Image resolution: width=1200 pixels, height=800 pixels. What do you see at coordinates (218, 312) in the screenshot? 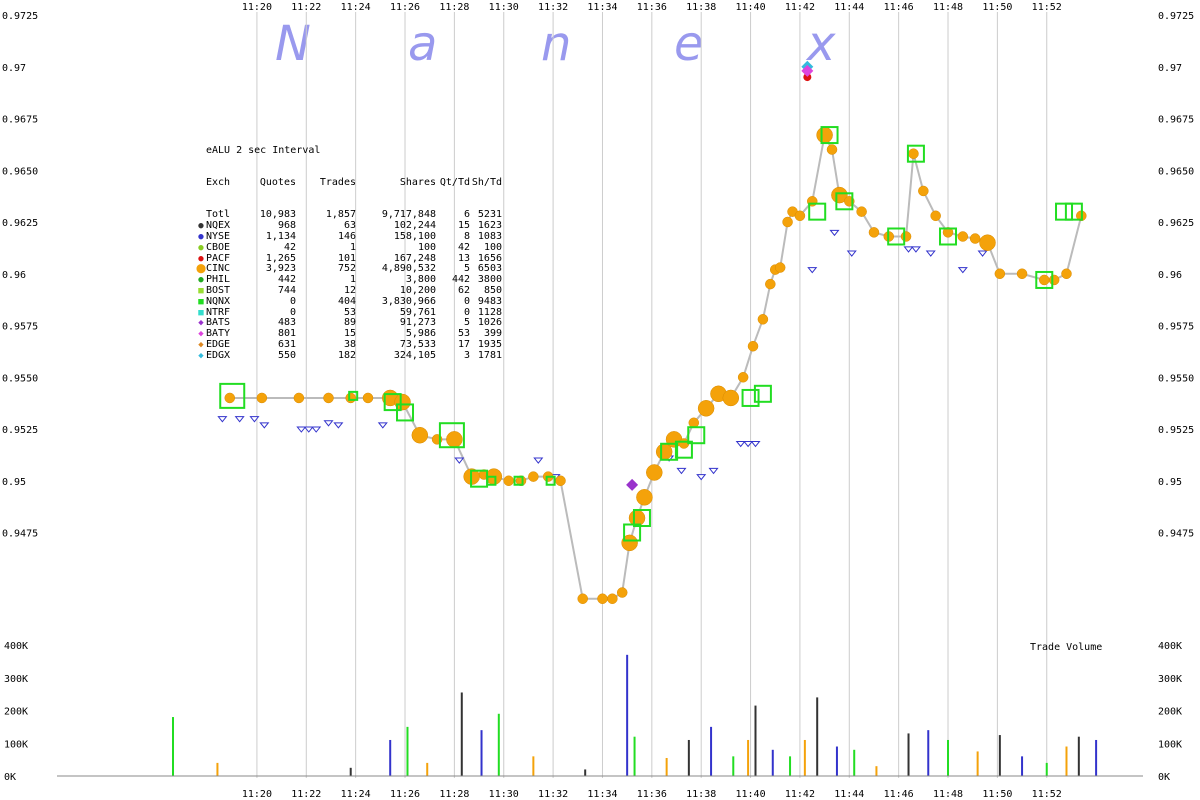
I see `legend-cell-exch: NTRF` at bounding box center [218, 312].